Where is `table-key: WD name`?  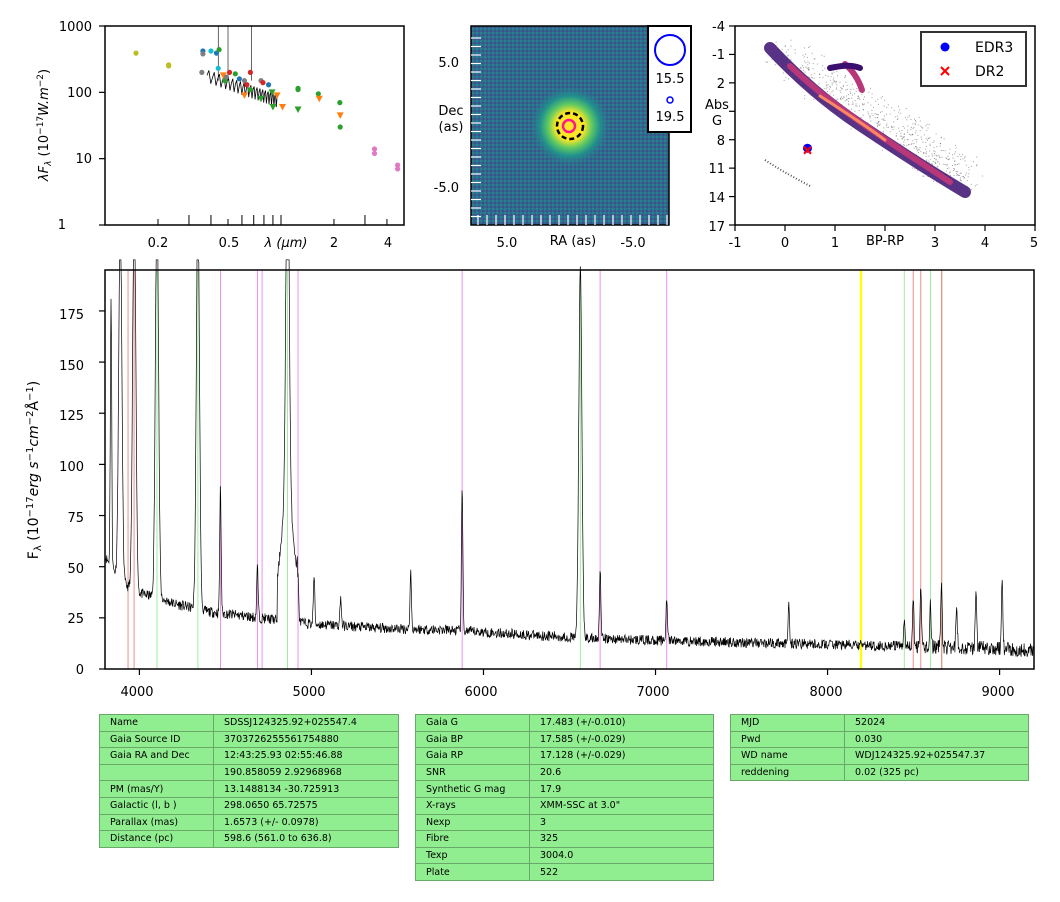 table-key: WD name is located at coordinates (787, 756).